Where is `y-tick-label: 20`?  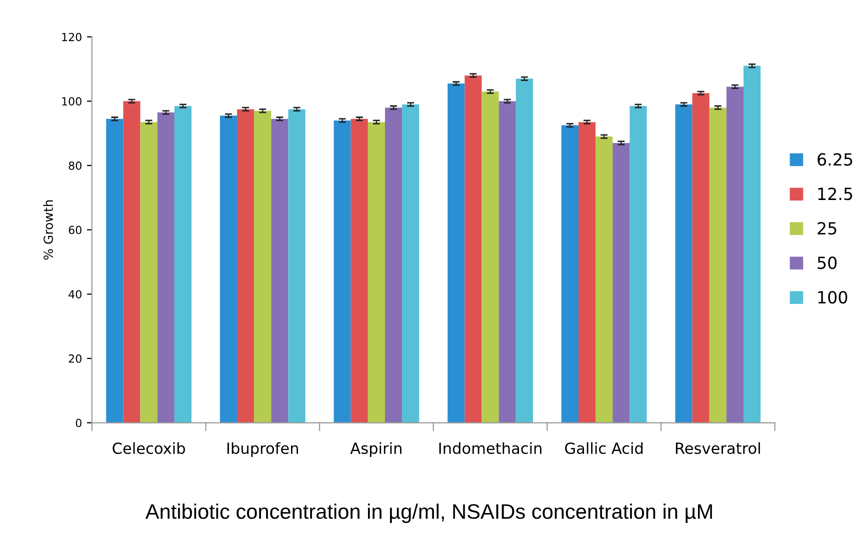 y-tick-label: 20 is located at coordinates (75, 358).